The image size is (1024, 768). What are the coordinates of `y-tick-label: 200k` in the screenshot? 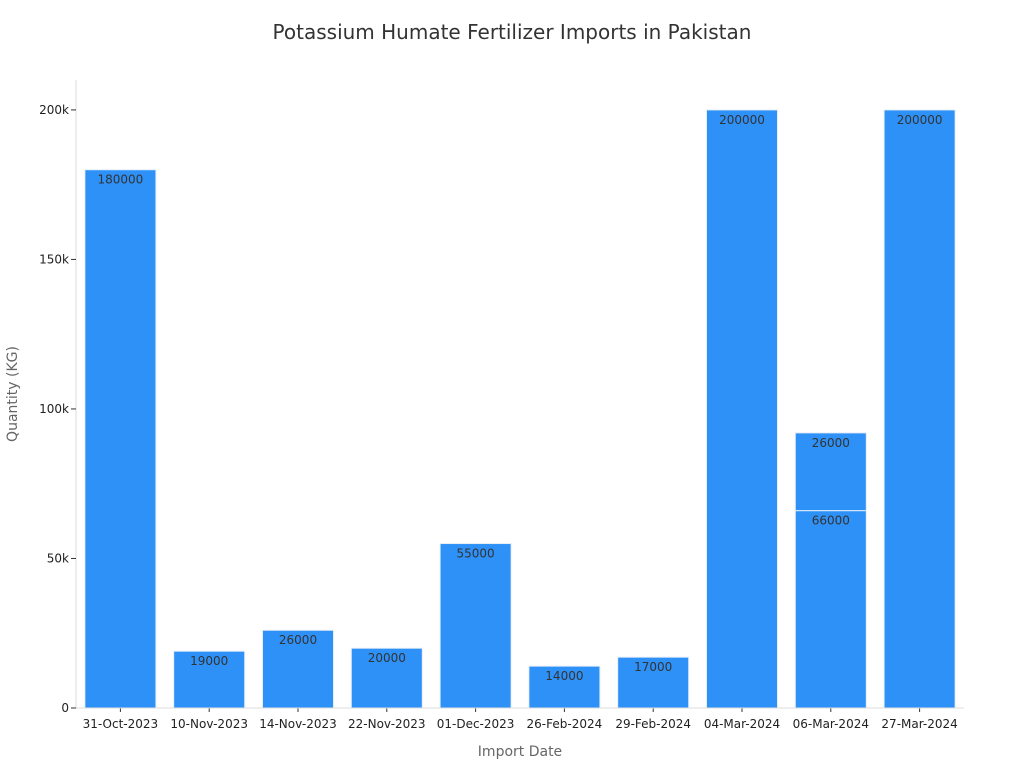 It's located at (54, 110).